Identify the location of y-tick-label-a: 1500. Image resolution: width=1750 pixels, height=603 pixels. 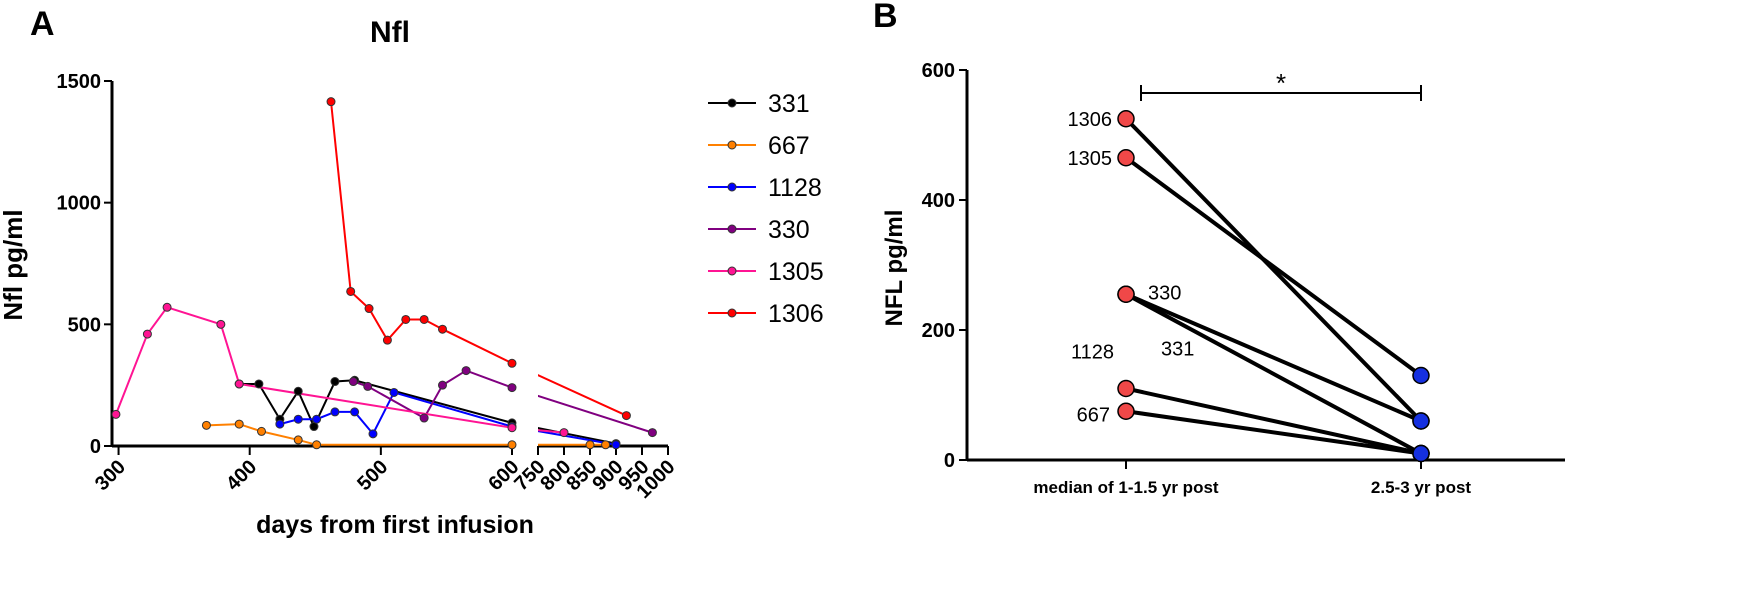
(79, 82).